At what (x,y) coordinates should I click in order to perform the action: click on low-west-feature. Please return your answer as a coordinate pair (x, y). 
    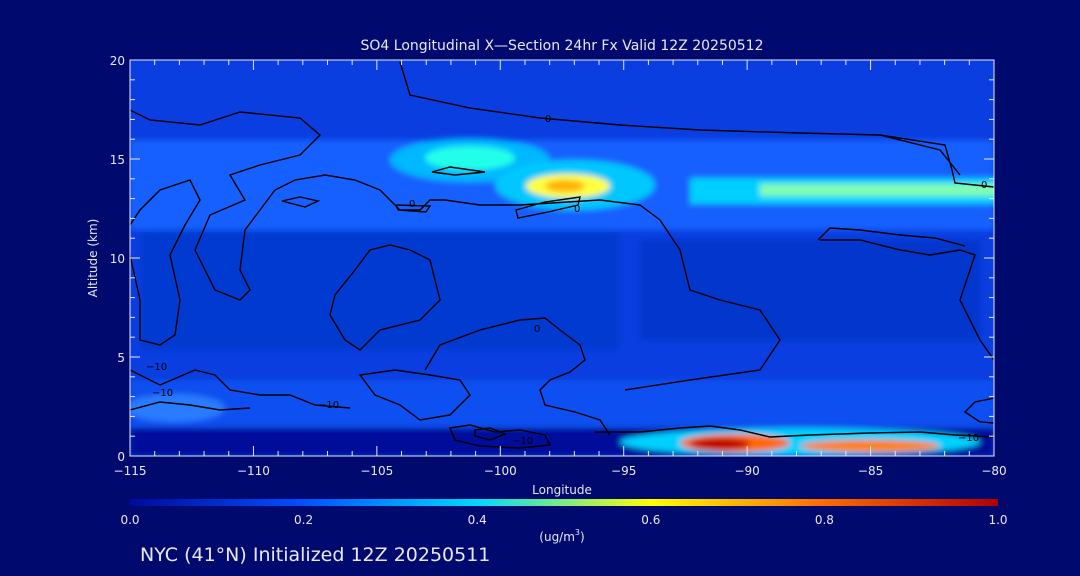
    Looking at the image, I should click on (177, 408).